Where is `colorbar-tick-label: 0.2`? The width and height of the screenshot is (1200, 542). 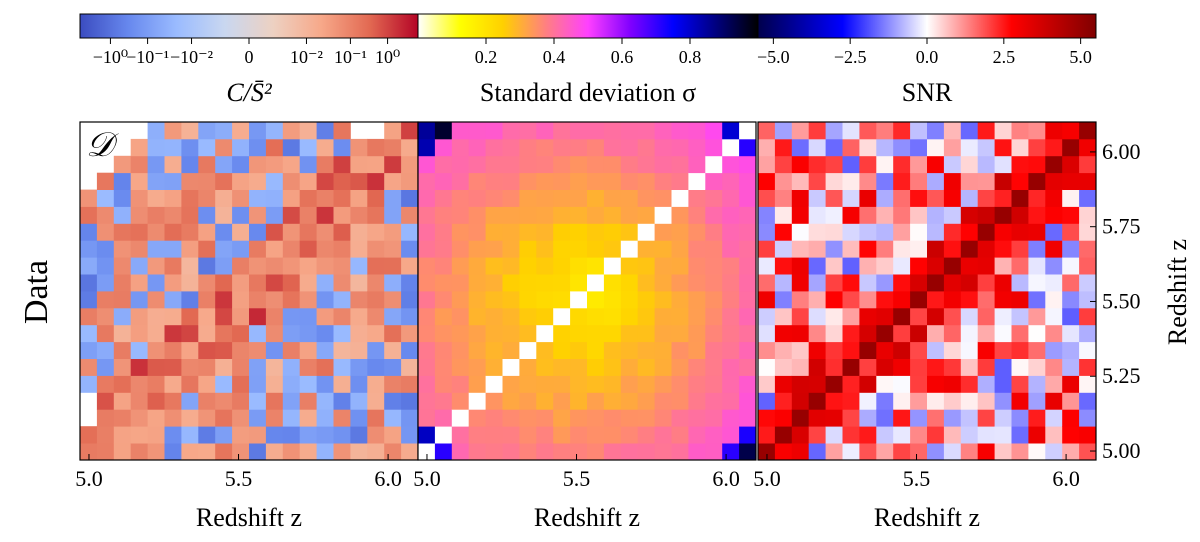 colorbar-tick-label: 0.2 is located at coordinates (486, 57).